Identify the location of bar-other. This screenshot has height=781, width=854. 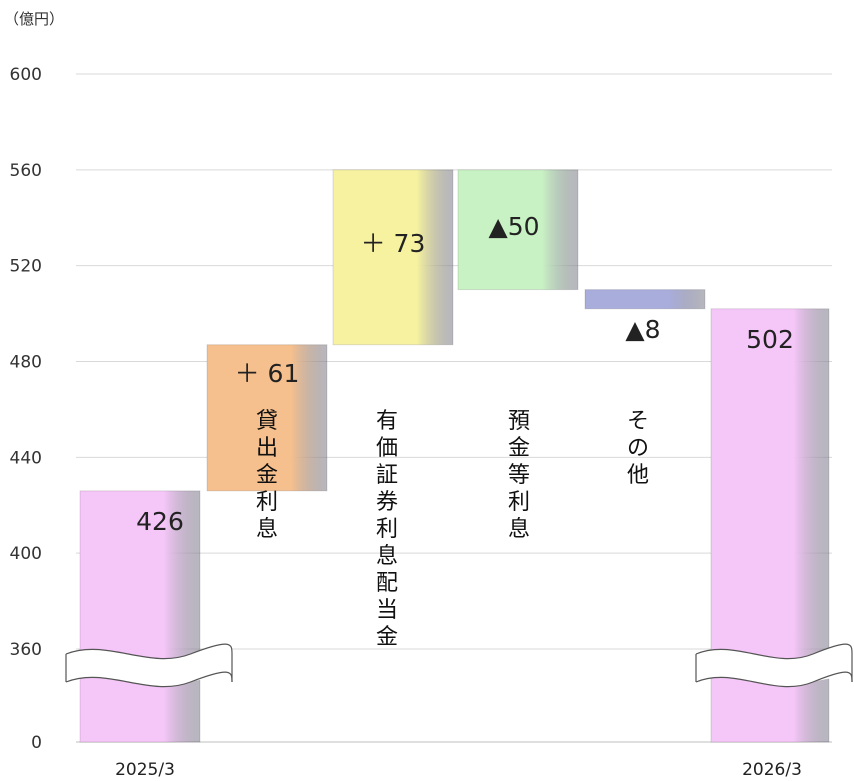
(645, 299).